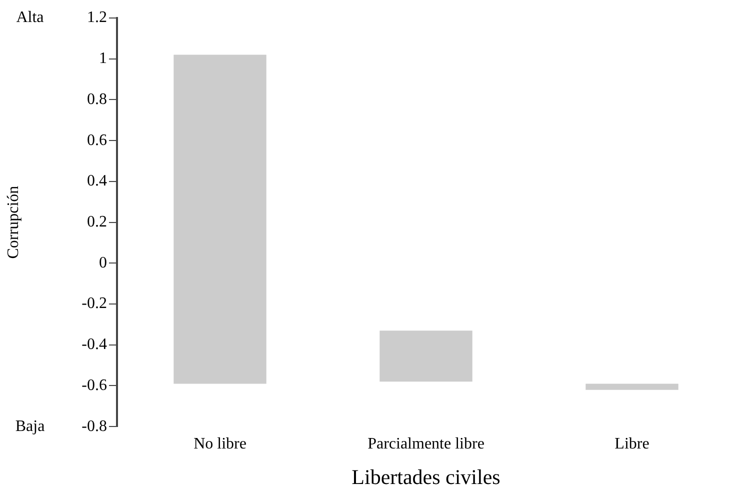 This screenshot has height=503, width=735. Describe the element at coordinates (94, 303) in the screenshot. I see `y-tick-label: -0.2` at that location.